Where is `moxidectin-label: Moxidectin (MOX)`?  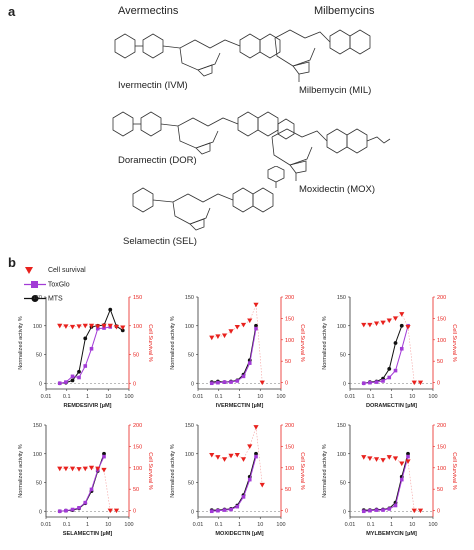 moxidectin-label: Moxidectin (MOX) is located at coordinates (337, 189).